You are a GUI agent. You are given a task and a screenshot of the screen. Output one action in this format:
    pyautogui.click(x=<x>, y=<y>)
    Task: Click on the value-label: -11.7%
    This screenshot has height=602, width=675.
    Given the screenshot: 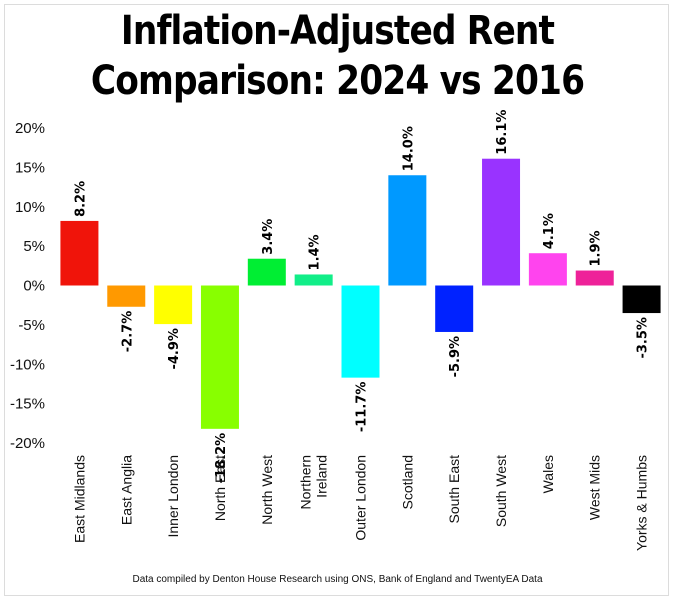 What is the action you would take?
    pyautogui.click(x=362, y=407)
    